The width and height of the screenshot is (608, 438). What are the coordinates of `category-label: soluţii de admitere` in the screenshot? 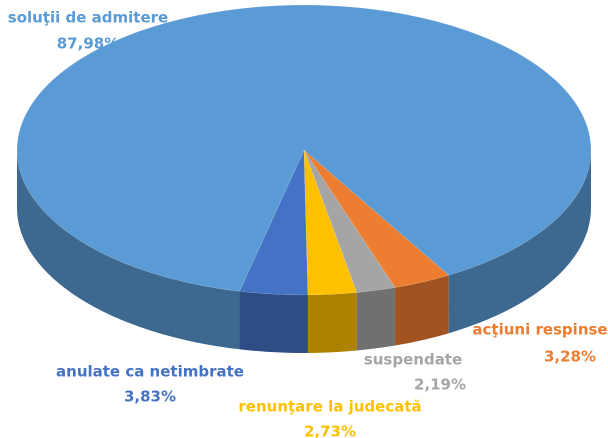 It's located at (88, 18).